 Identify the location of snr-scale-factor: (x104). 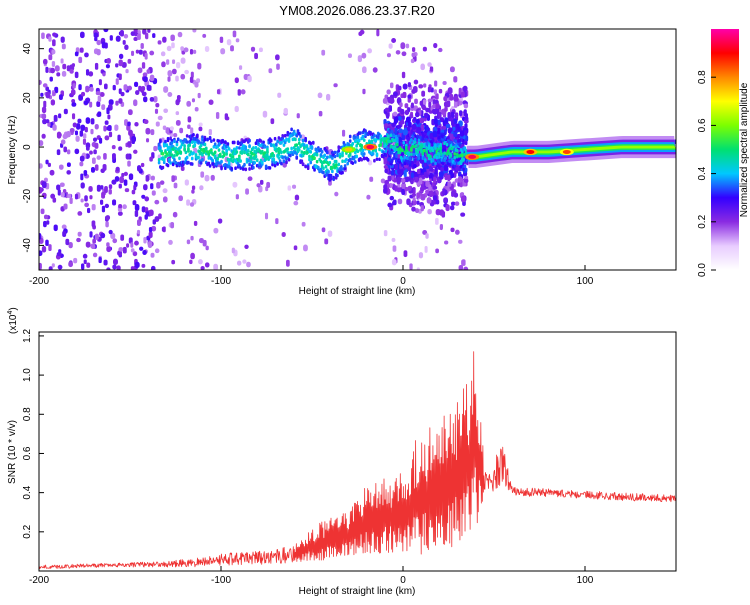
(13, 320).